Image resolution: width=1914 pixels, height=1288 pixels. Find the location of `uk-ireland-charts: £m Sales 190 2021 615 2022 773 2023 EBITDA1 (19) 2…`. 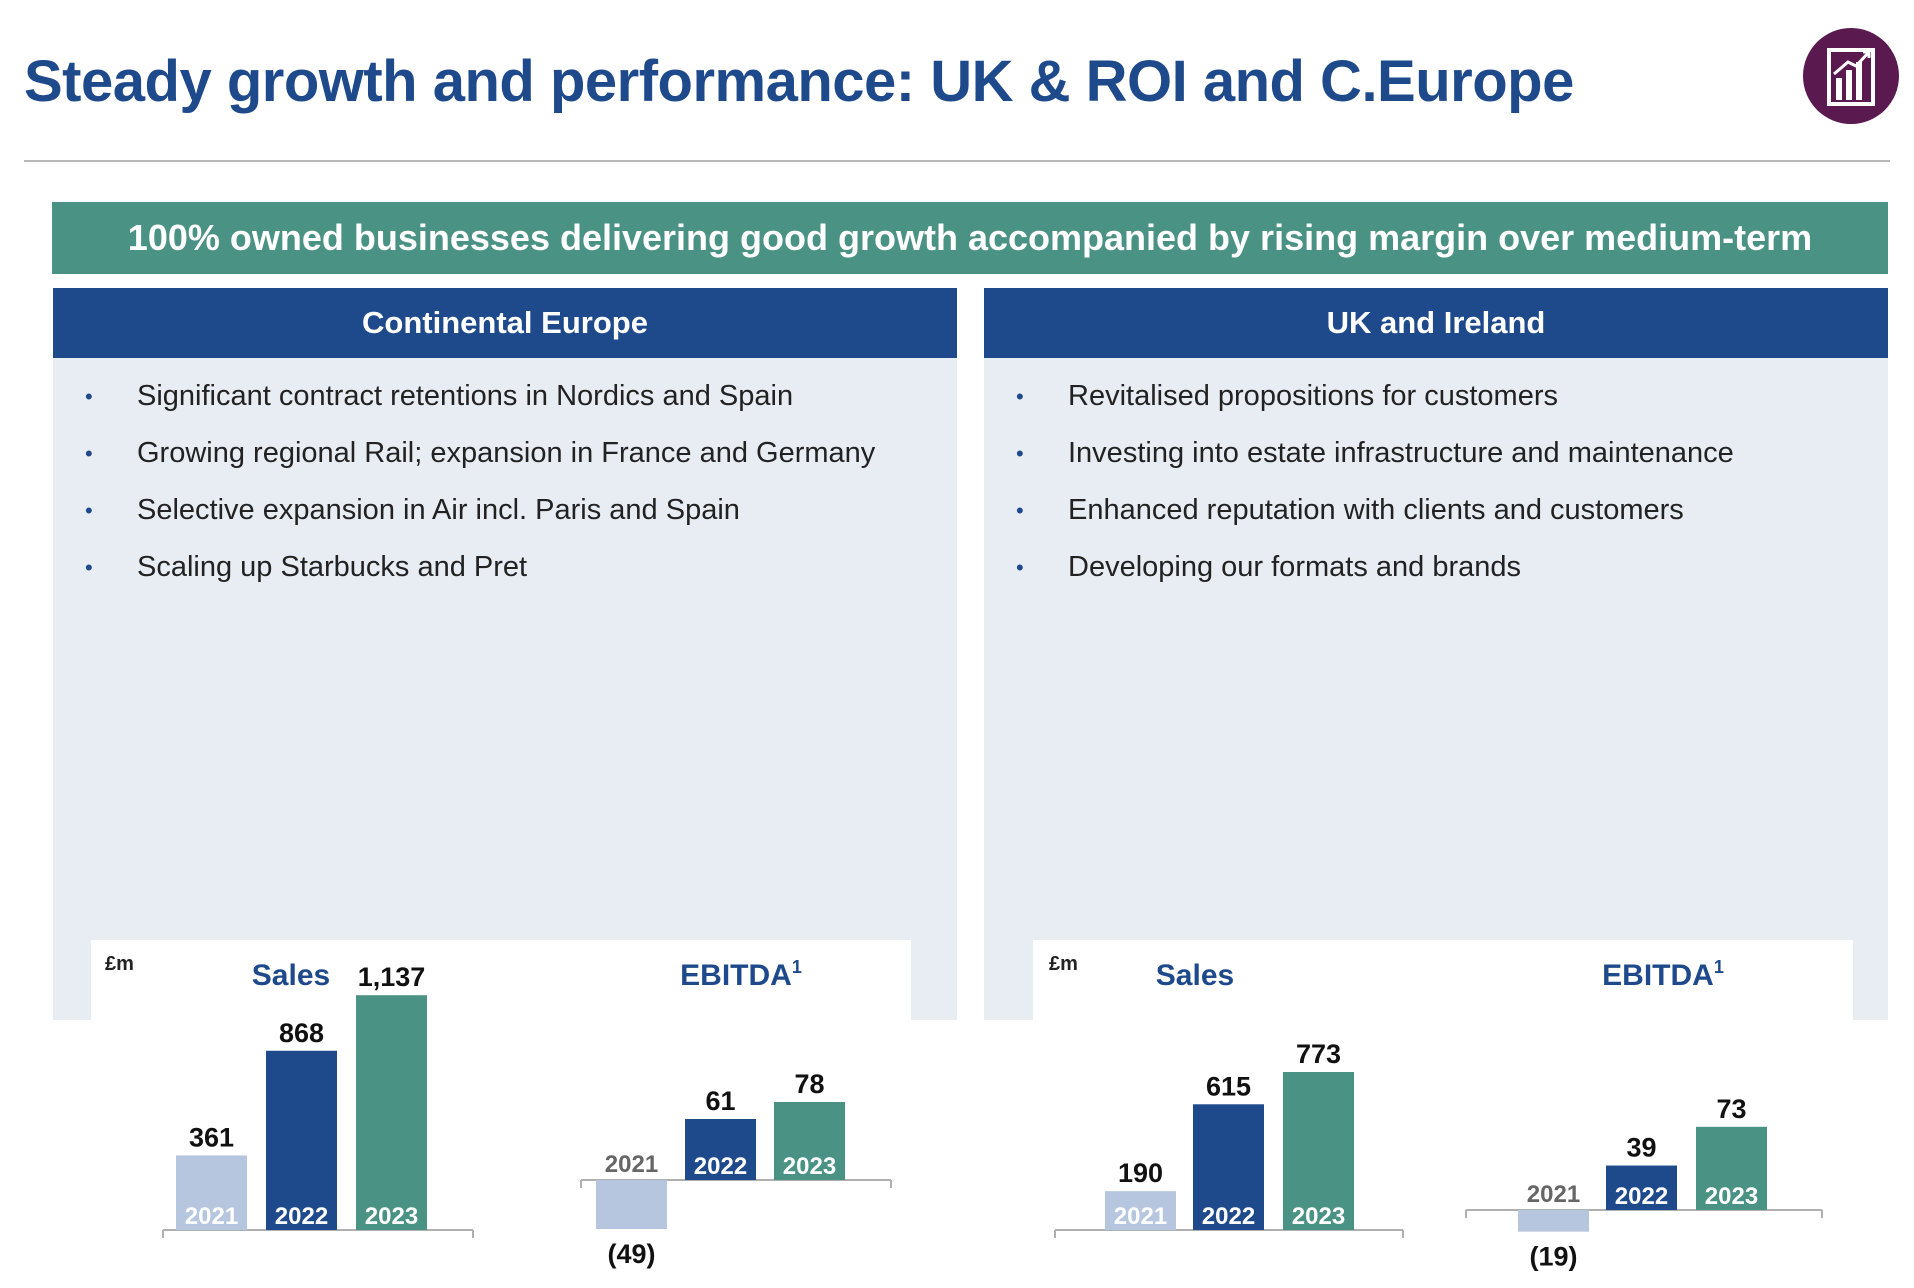

uk-ireland-charts: £m Sales 190 2021 615 2022 773 2023 EBITDA1 (19) 2… is located at coordinates (1443, 1114).